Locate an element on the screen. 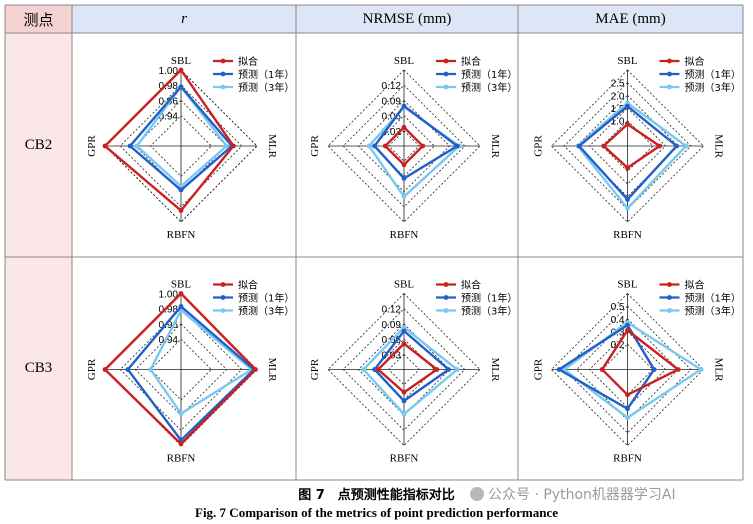  column-header-nrmse: NRMSE (mm) is located at coordinates (407, 18).